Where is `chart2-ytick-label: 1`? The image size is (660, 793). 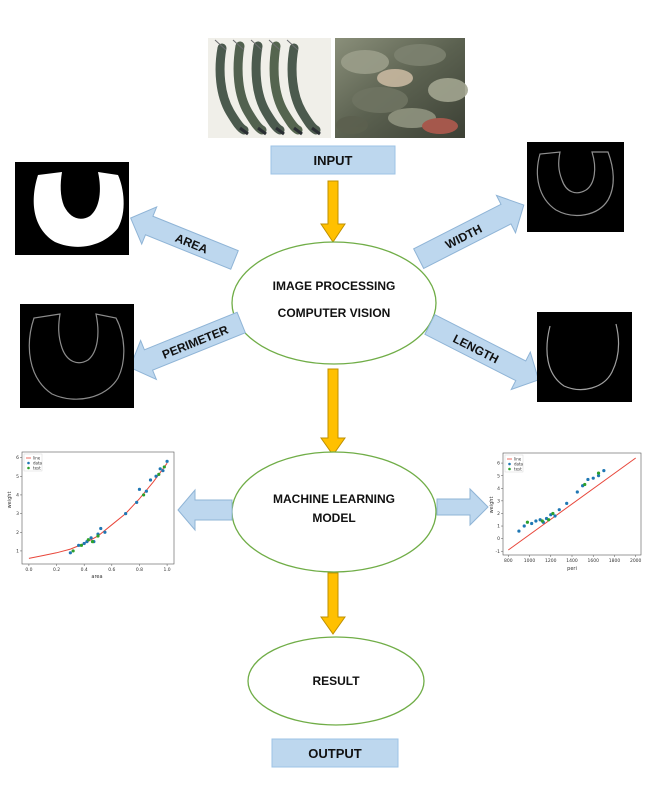 chart2-ytick-label: 1 is located at coordinates (498, 527).